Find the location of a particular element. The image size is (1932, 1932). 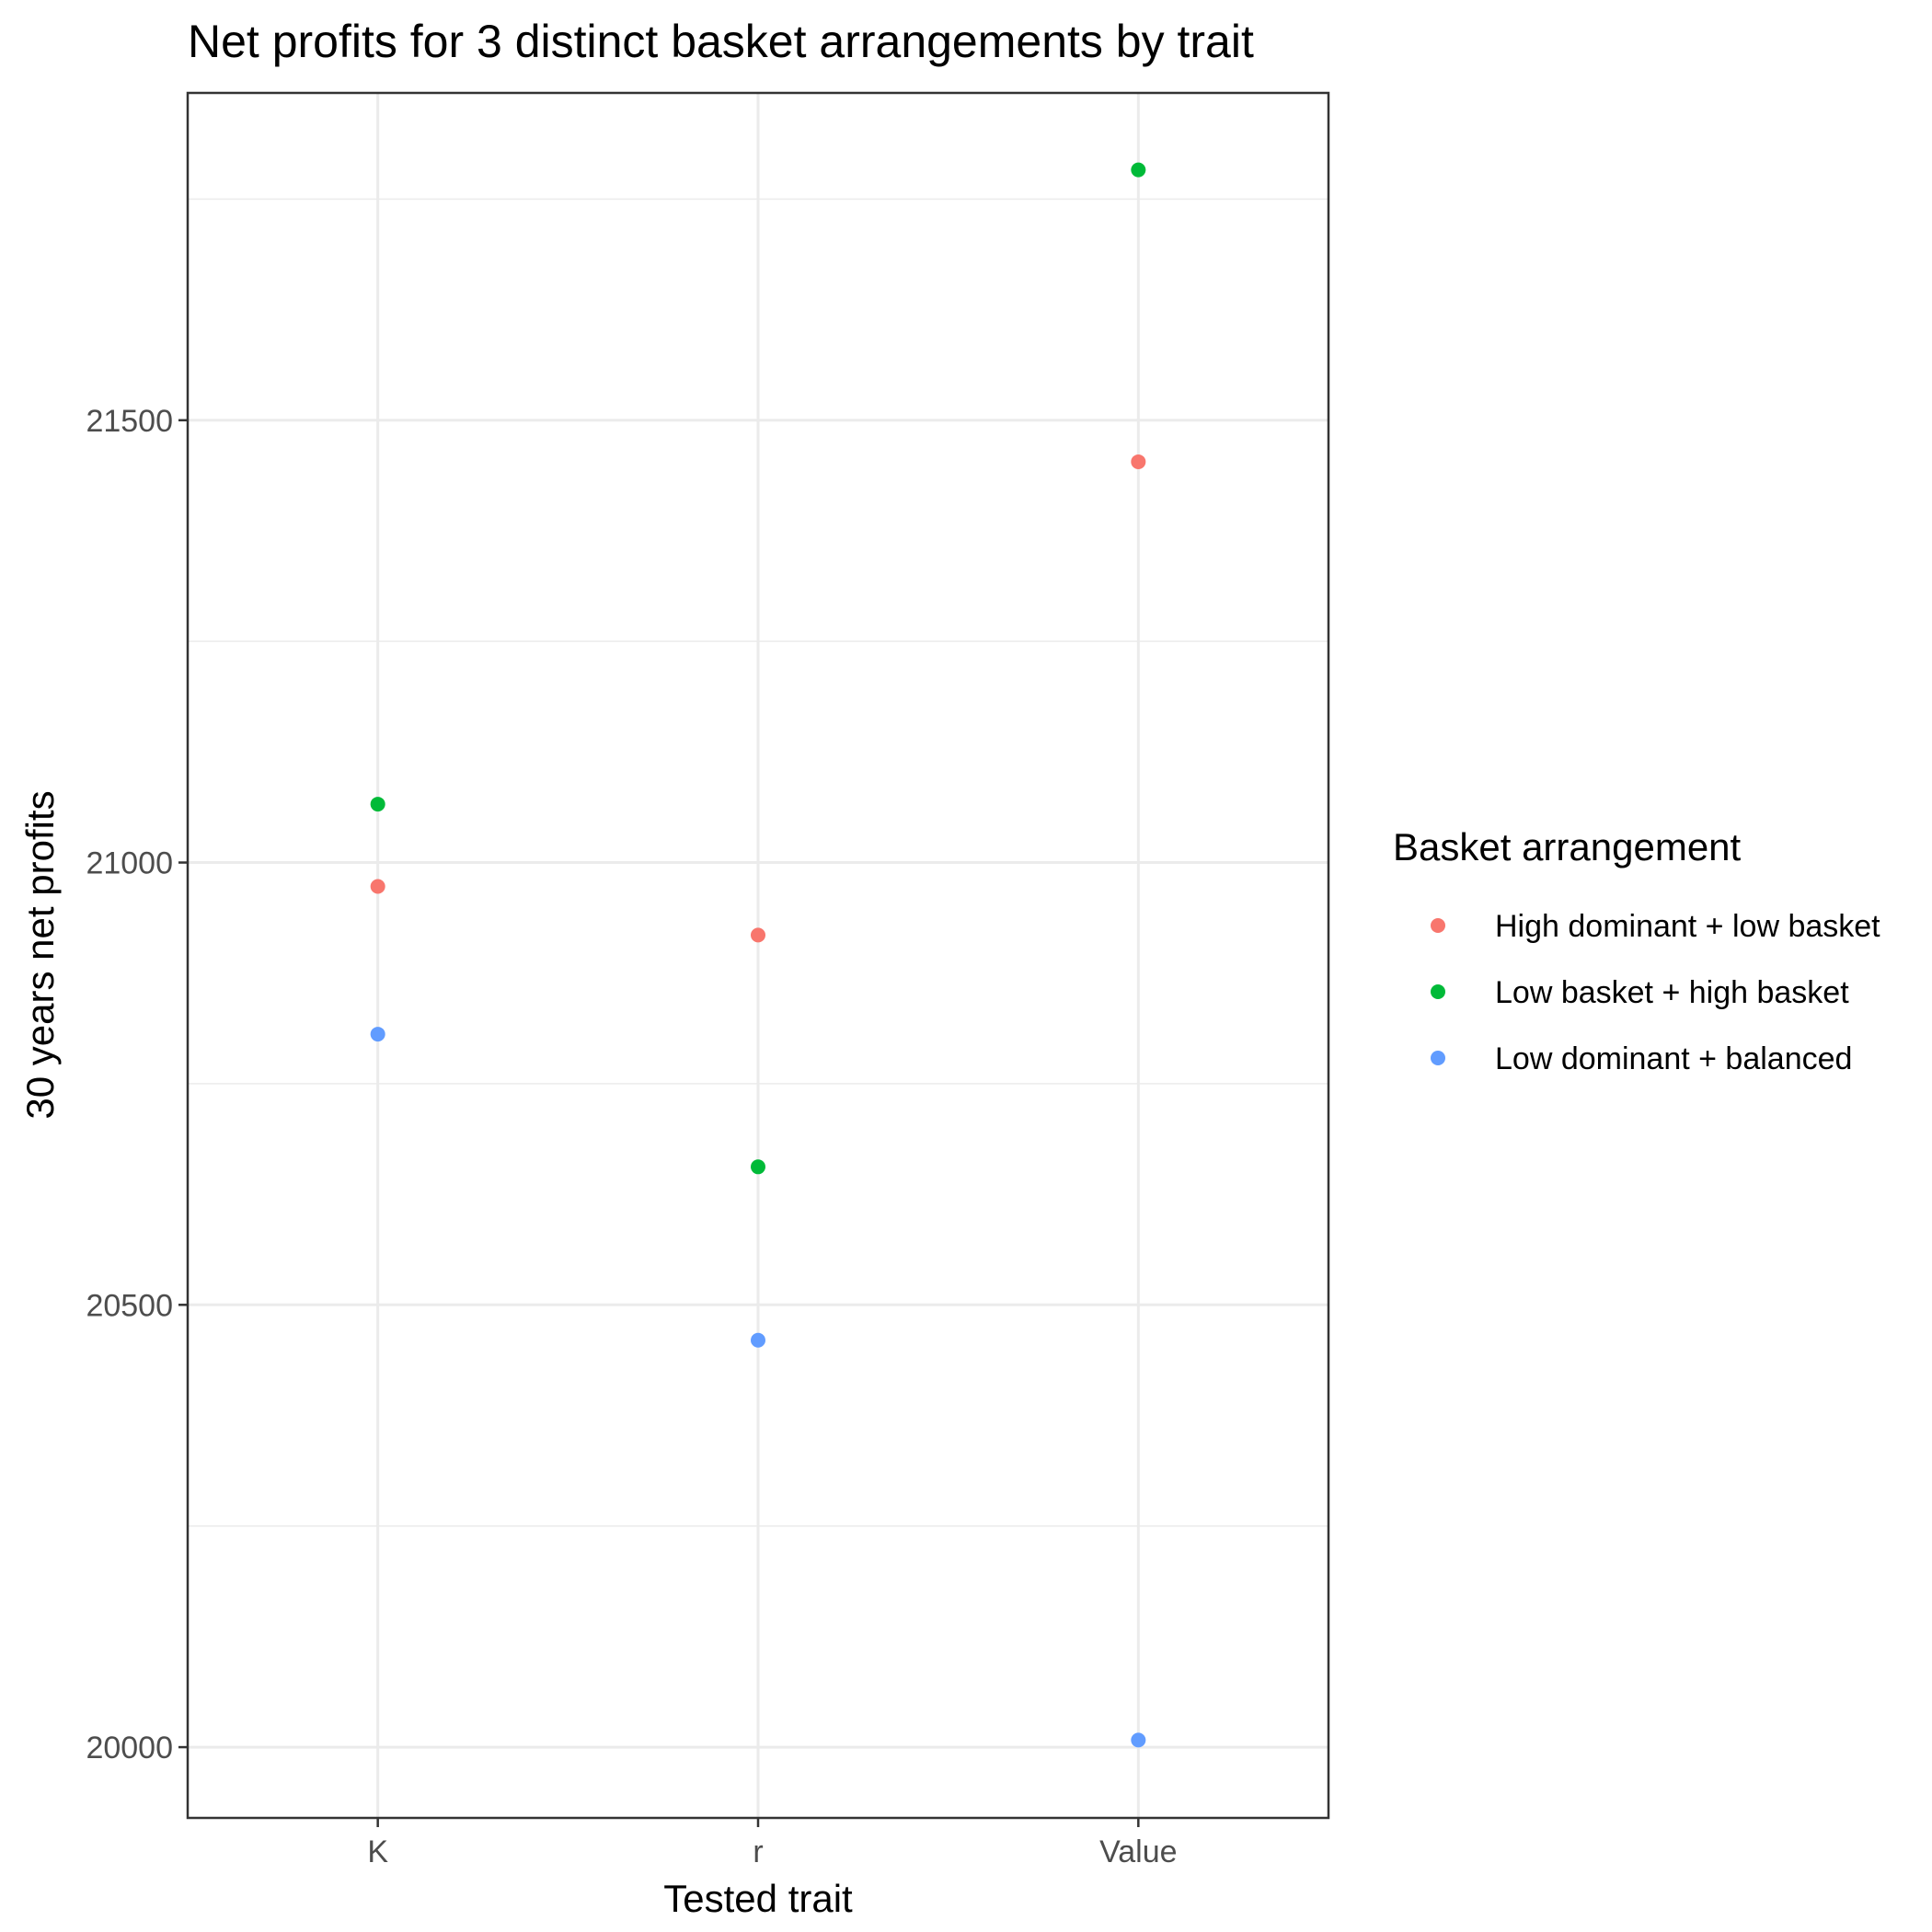

x-tick-label: r is located at coordinates (758, 1851).